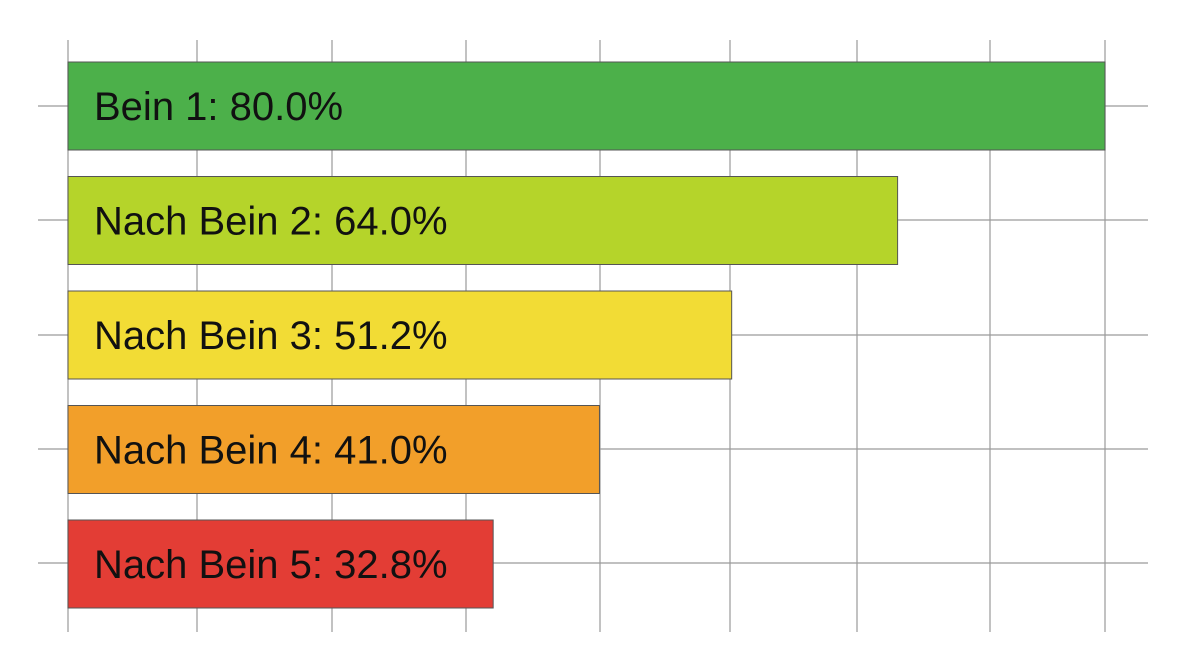 This screenshot has width=1200, height=670. I want to click on bar-label-3: Nach Bein 3: 51.2%, so click(271, 336).